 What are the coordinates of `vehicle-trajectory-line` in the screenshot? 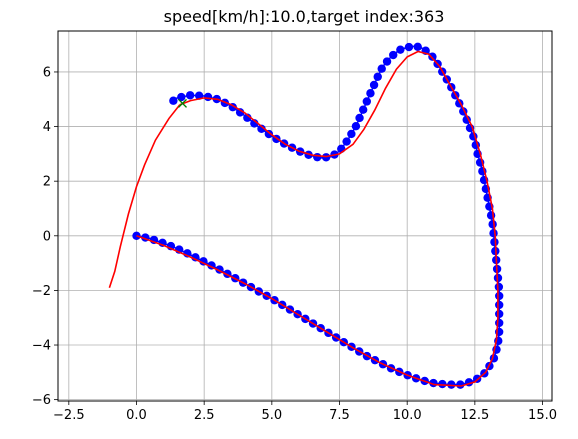 It's located at (144, 196).